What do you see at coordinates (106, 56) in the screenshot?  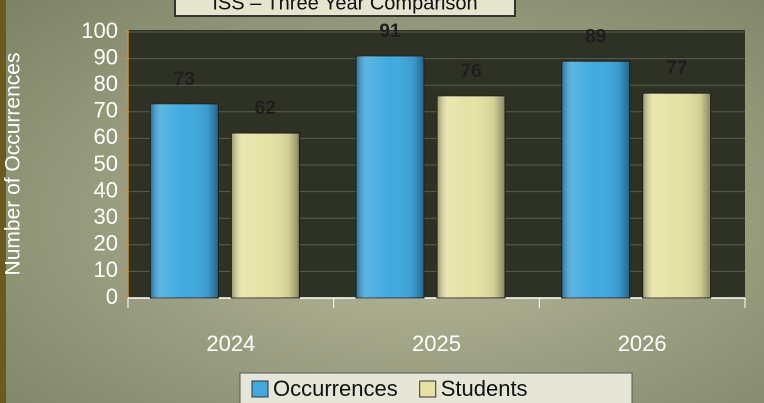 I see `y-tick-label: 90` at bounding box center [106, 56].